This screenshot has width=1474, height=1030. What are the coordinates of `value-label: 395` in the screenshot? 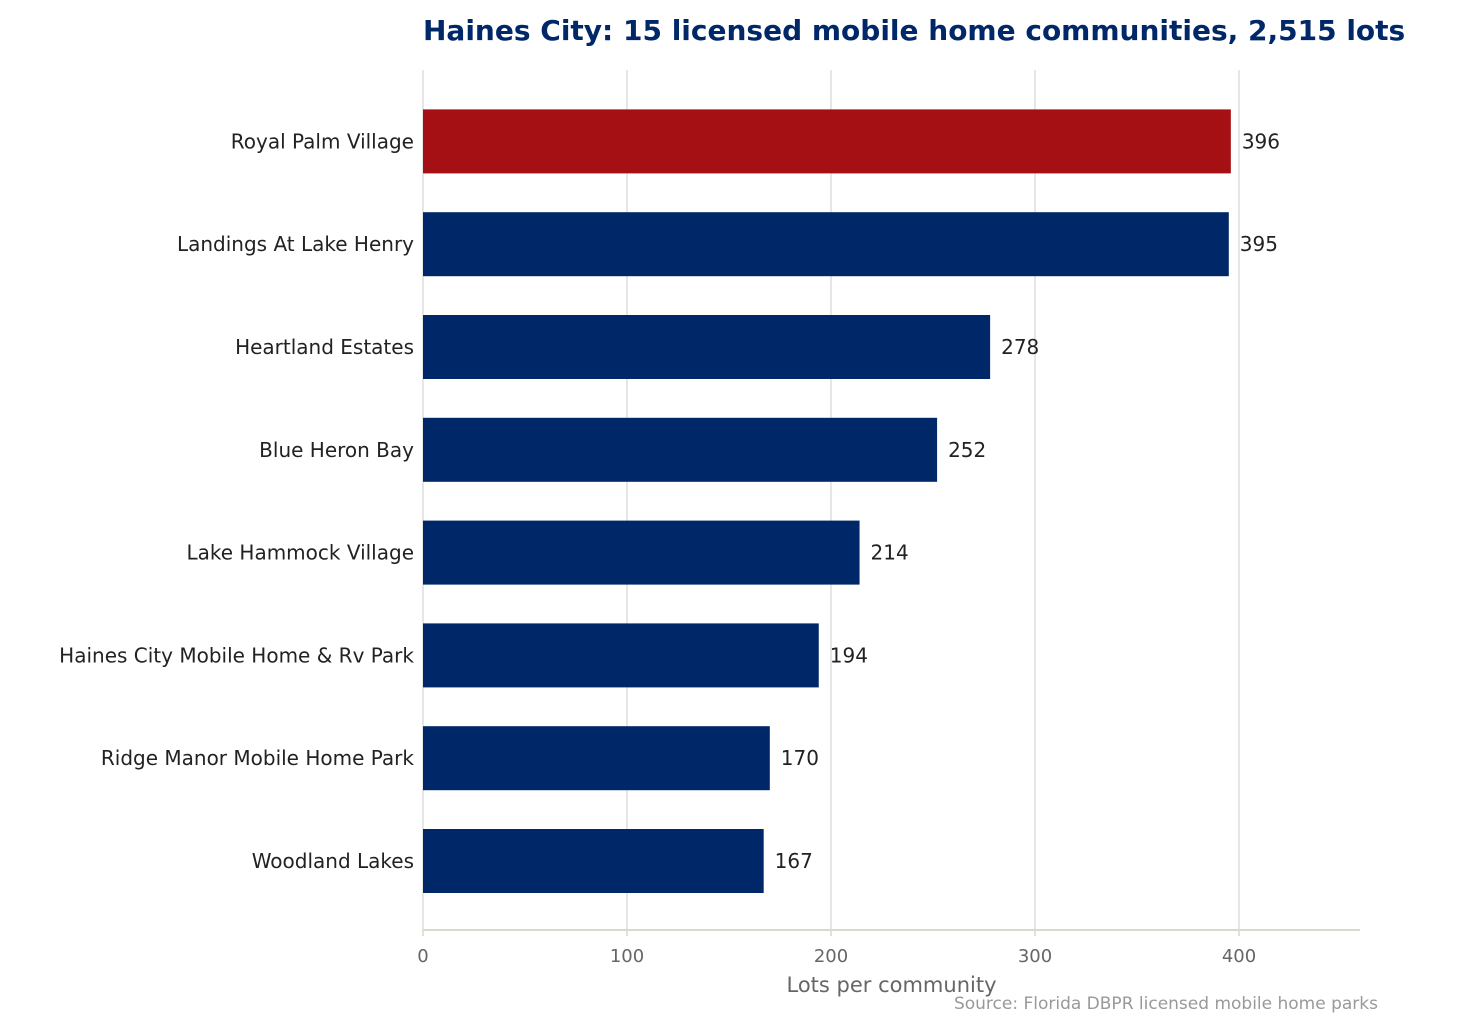 It's located at (1259, 244).